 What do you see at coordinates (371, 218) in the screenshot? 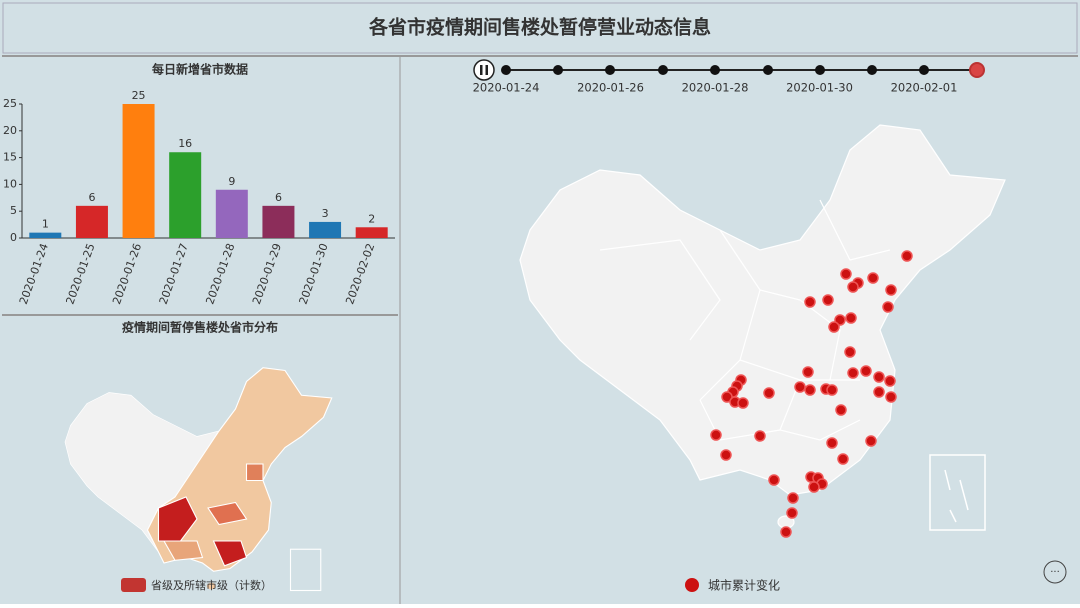
I see `value-label: 2` at bounding box center [371, 218].